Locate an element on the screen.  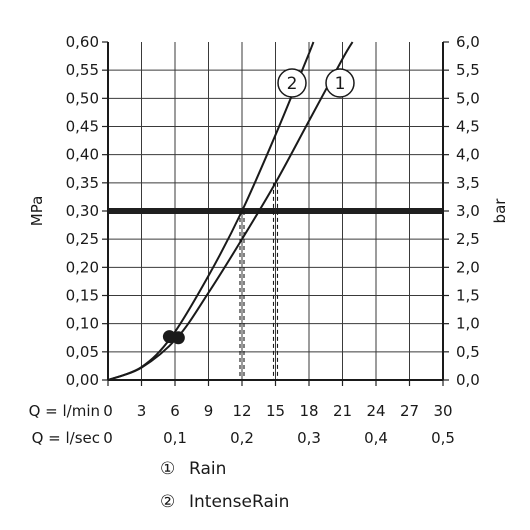
x-secondary-tick-label: 0,1 is located at coordinates (175, 438).